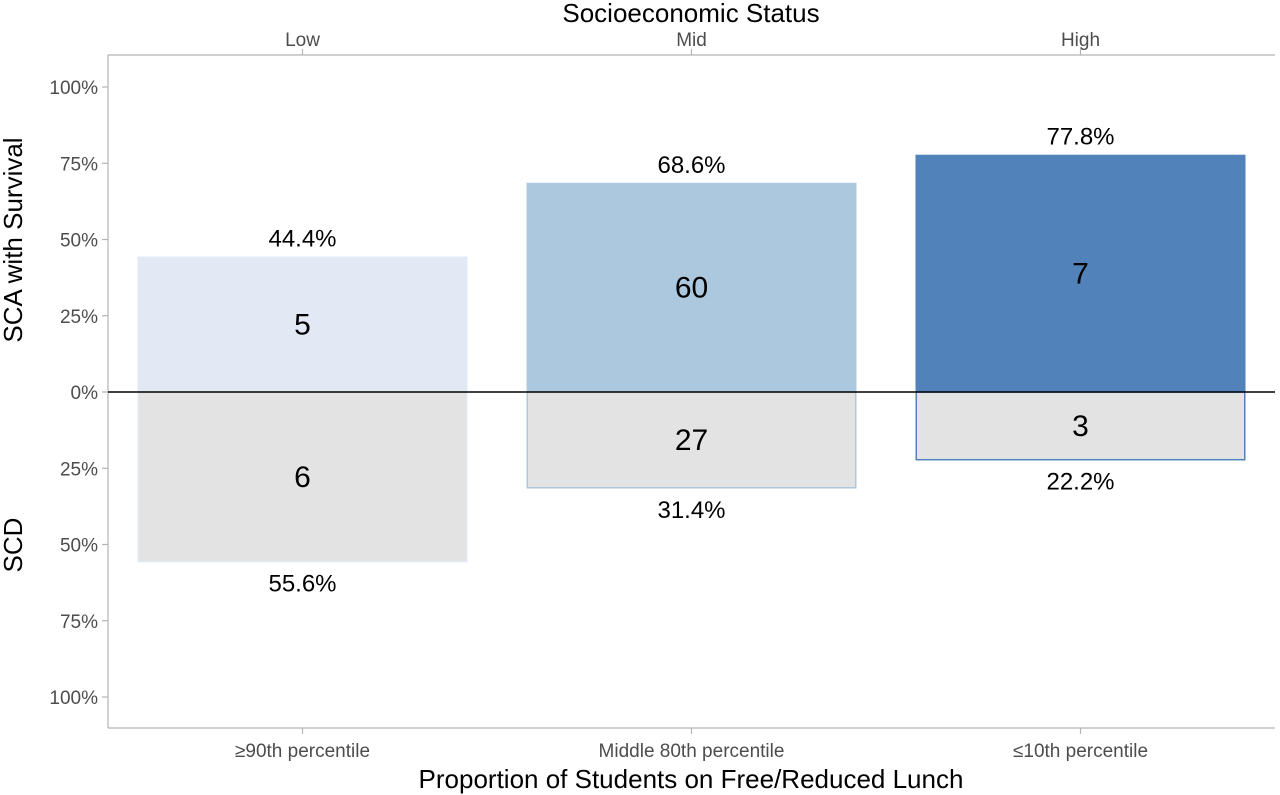 The image size is (1280, 795). Describe the element at coordinates (302, 40) in the screenshot. I see `top-tick-label: Low` at that location.